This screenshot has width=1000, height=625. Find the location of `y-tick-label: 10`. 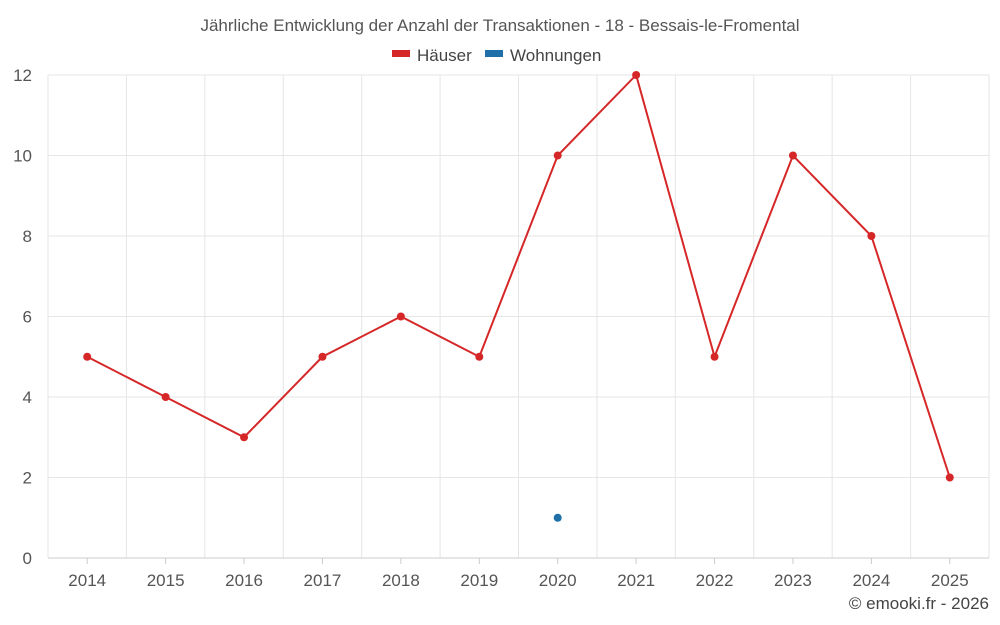

y-tick-label: 10 is located at coordinates (22, 156).